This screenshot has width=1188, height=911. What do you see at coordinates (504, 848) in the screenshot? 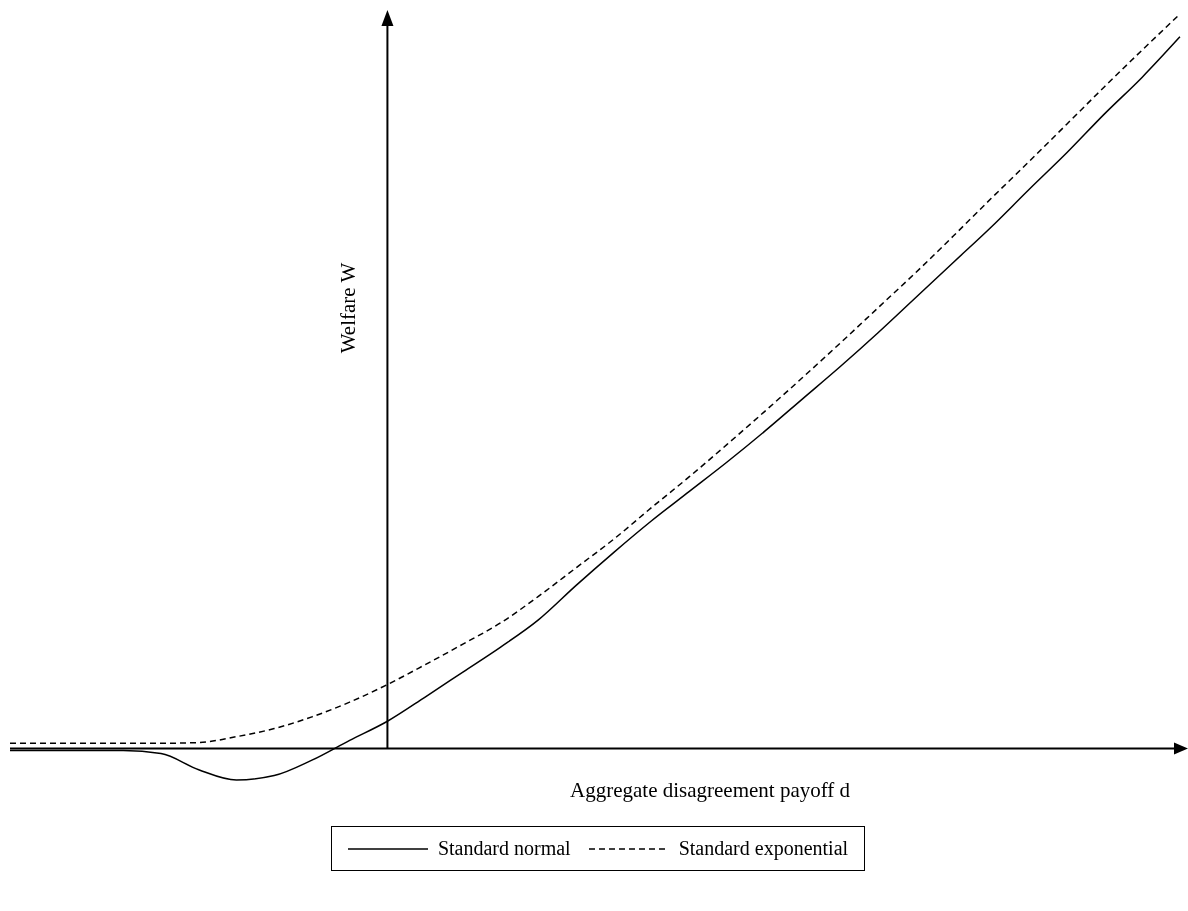
I see `legend-label: Standard normal` at bounding box center [504, 848].